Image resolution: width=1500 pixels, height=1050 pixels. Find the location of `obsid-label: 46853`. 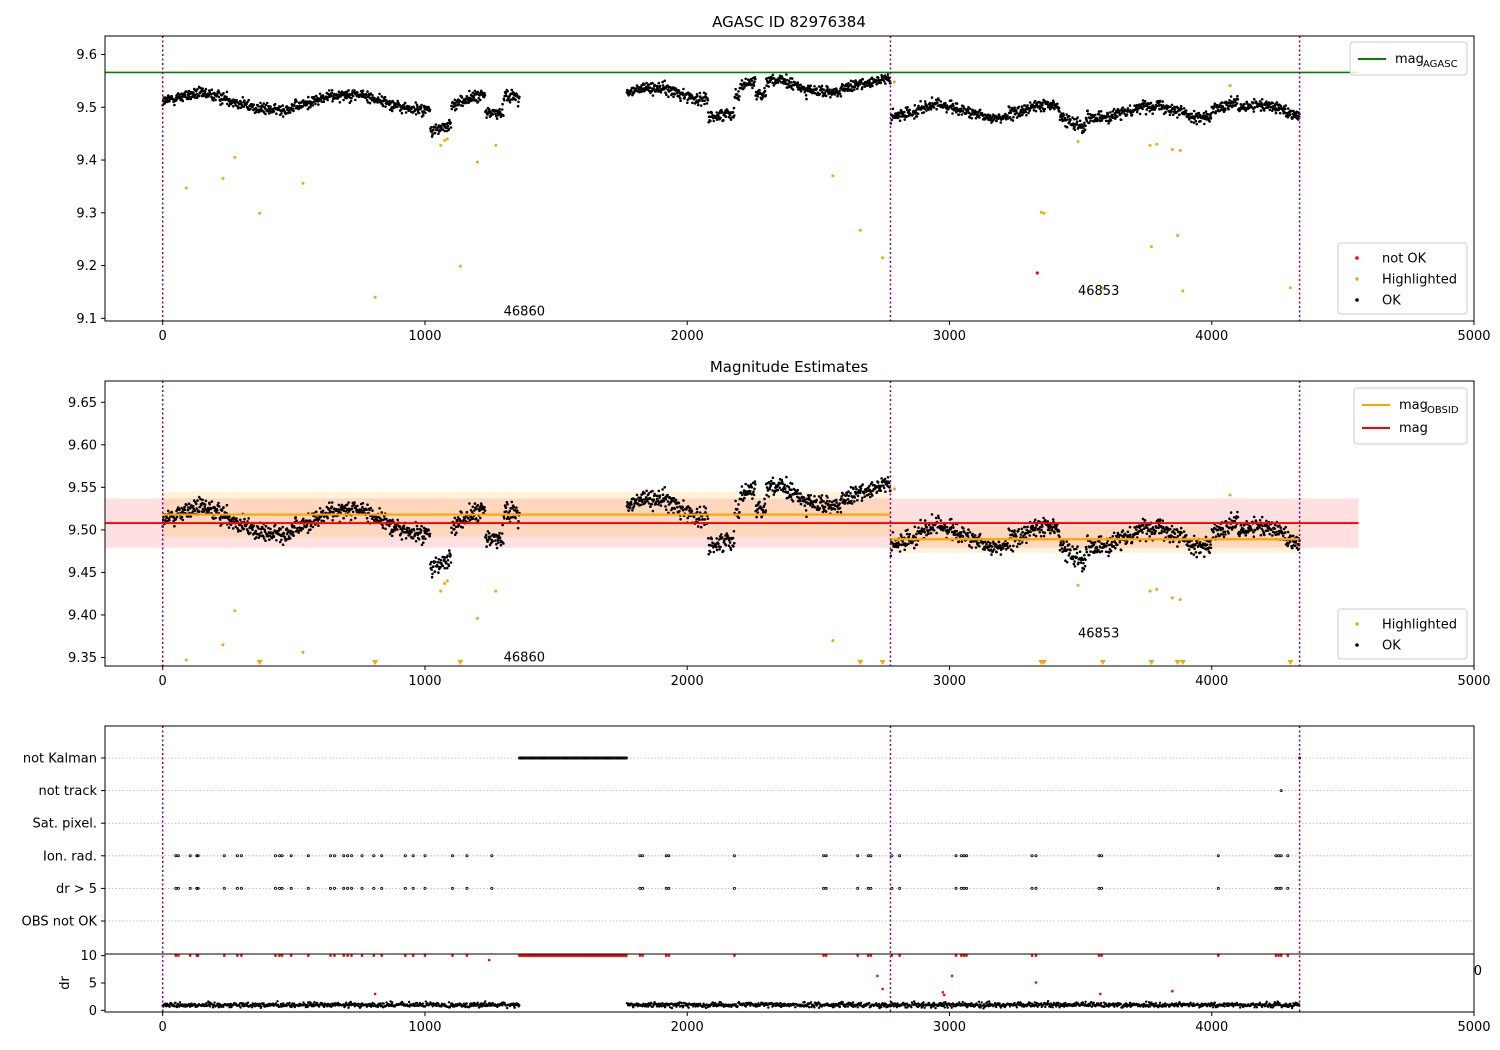

obsid-label: 46853 is located at coordinates (1098, 291).